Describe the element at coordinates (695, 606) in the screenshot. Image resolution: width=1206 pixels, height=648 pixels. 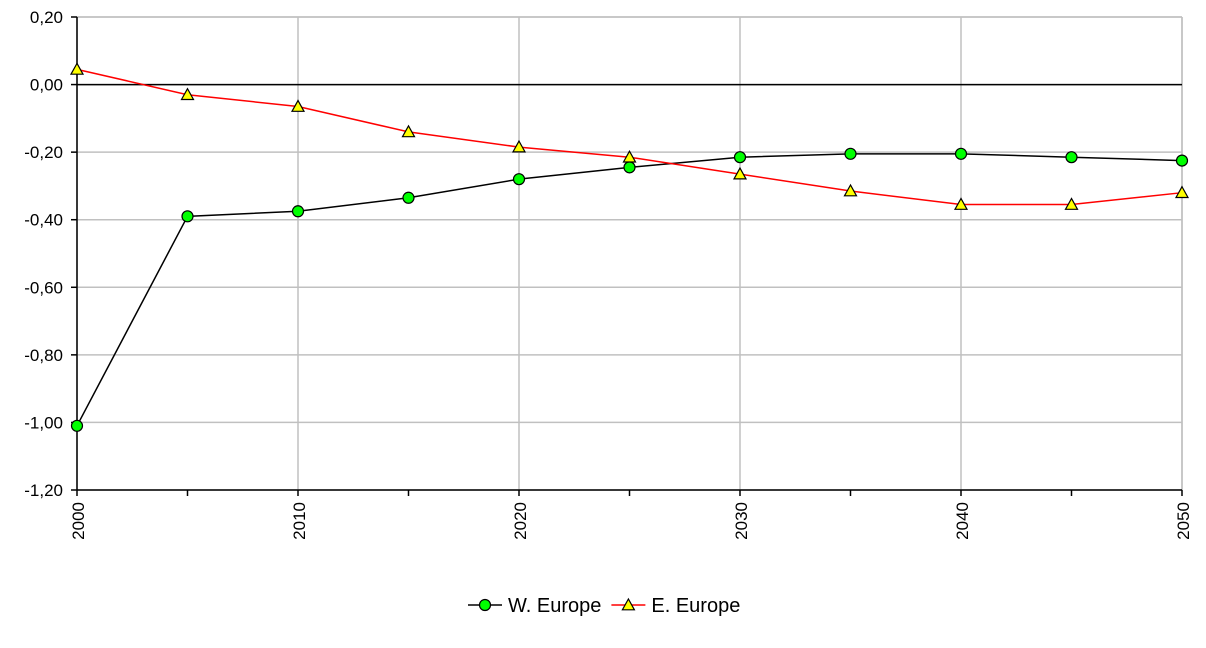
I see `legend-label: E. Europe` at that location.